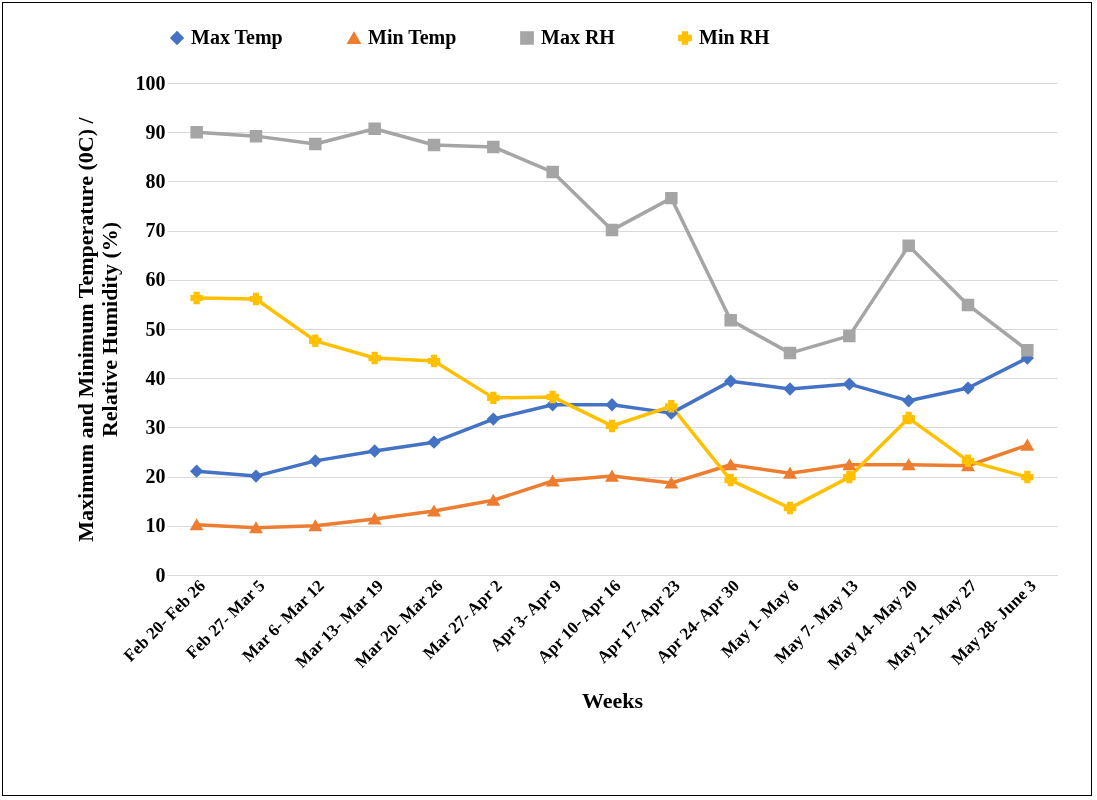  Describe the element at coordinates (612, 700) in the screenshot. I see `x-axis-title: Weeks` at that location.